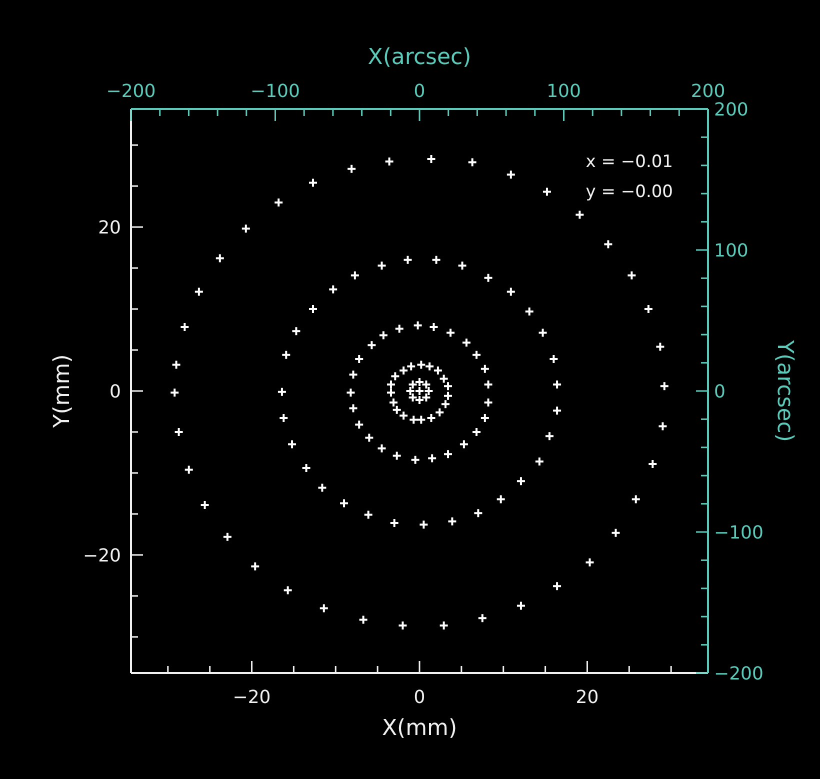  What do you see at coordinates (109, 227) in the screenshot?
I see `y-tick-label: 20` at bounding box center [109, 227].